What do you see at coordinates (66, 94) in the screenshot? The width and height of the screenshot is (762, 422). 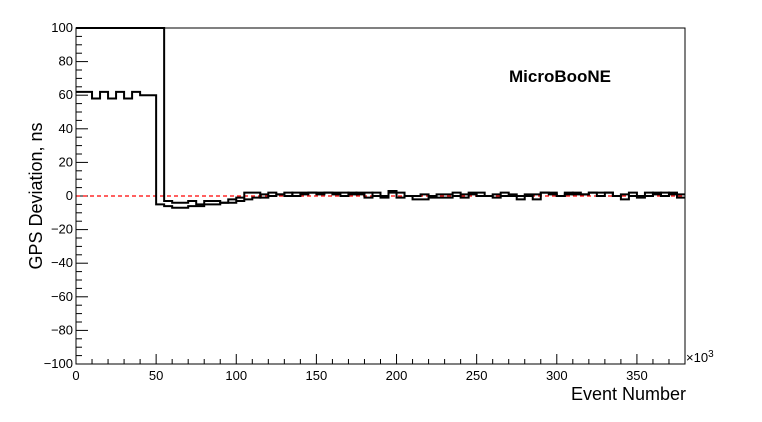 I see `y-tick-label: 60` at bounding box center [66, 94].